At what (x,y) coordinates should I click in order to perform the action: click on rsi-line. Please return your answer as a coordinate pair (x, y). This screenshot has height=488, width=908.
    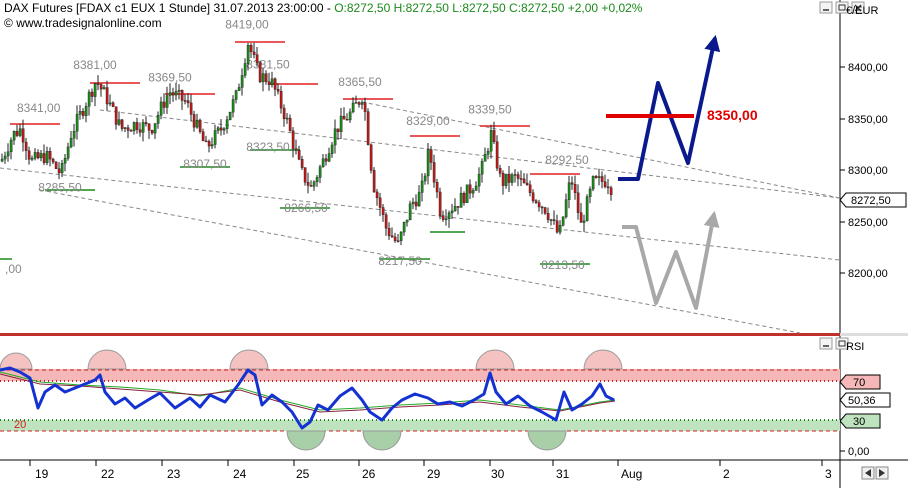
    Looking at the image, I should click on (307, 398).